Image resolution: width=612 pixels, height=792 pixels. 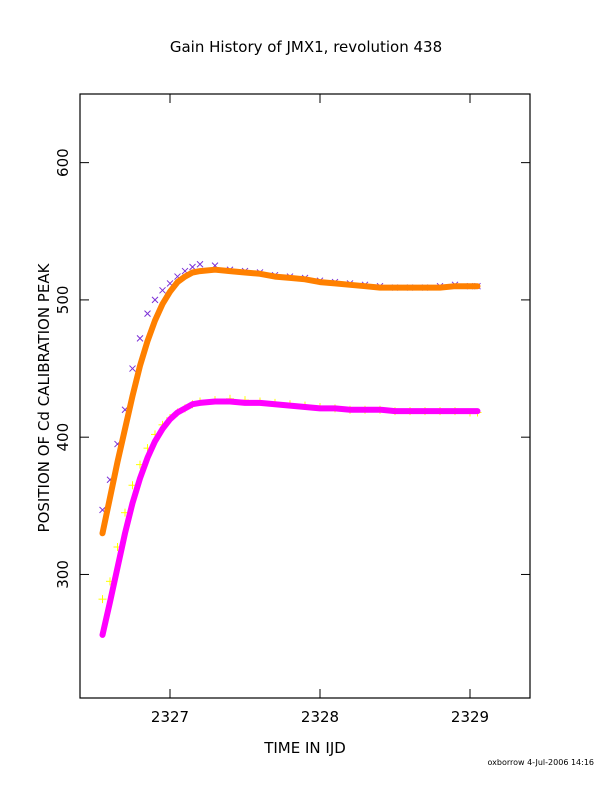 I want to click on x-tick-label: 2327, so click(x=170, y=717).